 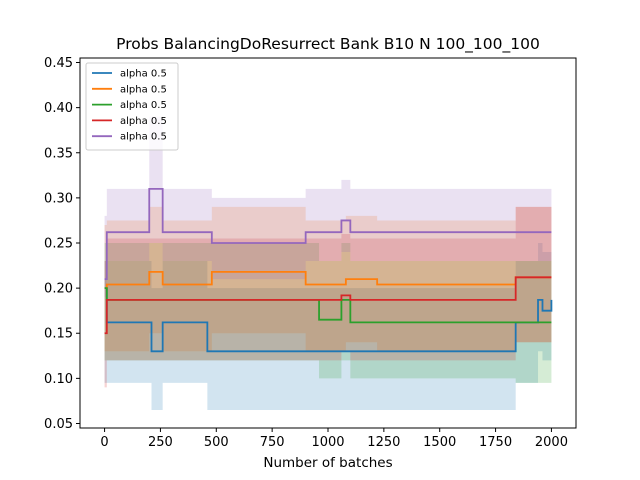 I want to click on y-tick-label: 0.30, so click(x=58, y=198).